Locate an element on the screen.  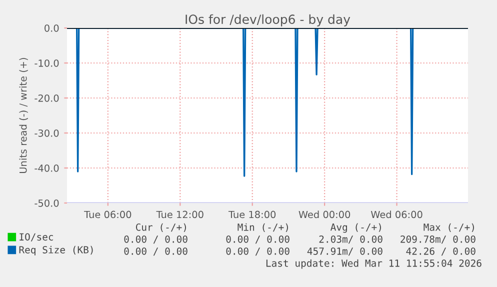
x-tick-label: Tue 18:00 is located at coordinates (252, 214).